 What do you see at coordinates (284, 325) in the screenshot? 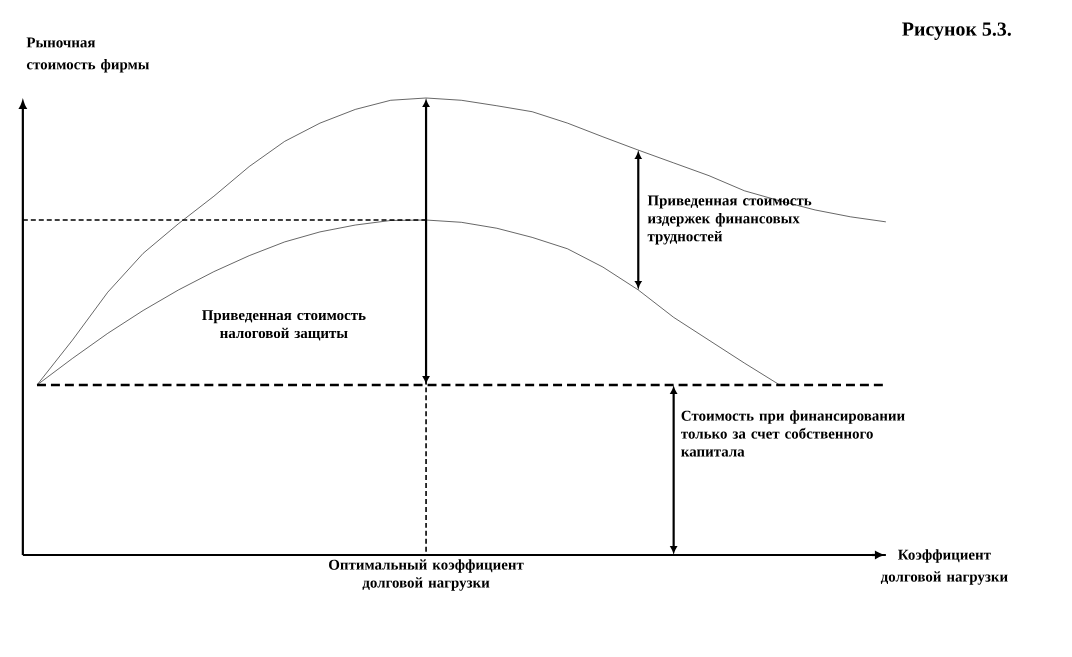
I see `annotation: Приведенная стоимость налоговой защиты` at bounding box center [284, 325].